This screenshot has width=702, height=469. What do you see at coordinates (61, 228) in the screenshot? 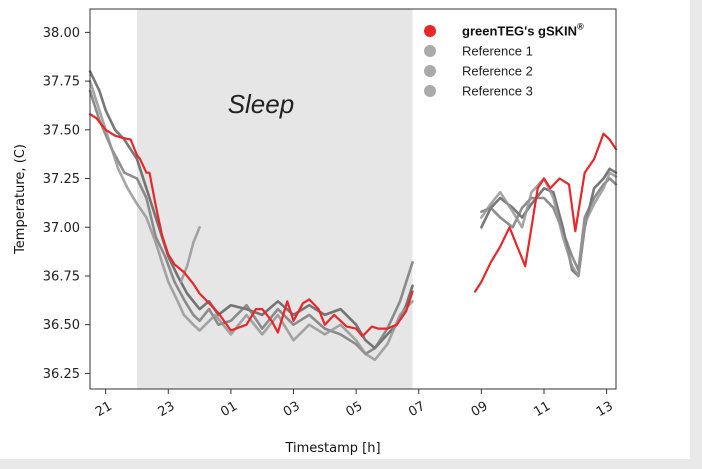
I see `y-tick-label: 37.00` at bounding box center [61, 228].